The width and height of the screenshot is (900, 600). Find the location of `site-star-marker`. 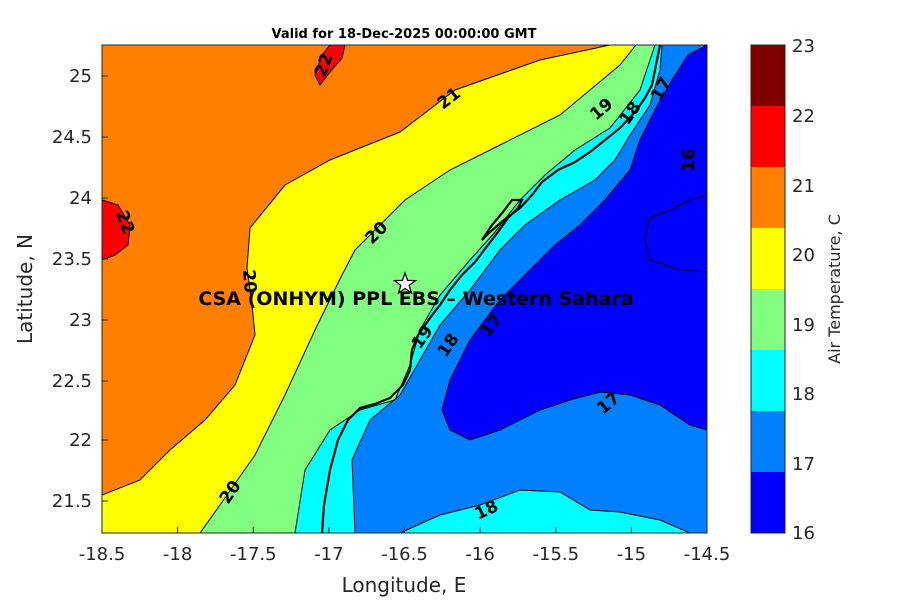

site-star-marker is located at coordinates (405, 283).